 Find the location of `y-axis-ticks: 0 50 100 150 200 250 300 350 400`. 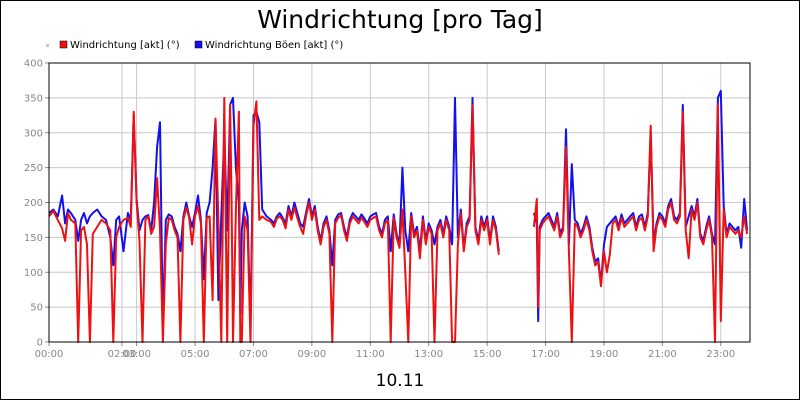

y-axis-ticks: 0 50 100 150 200 250 300 350 400 is located at coordinates (36, 204).